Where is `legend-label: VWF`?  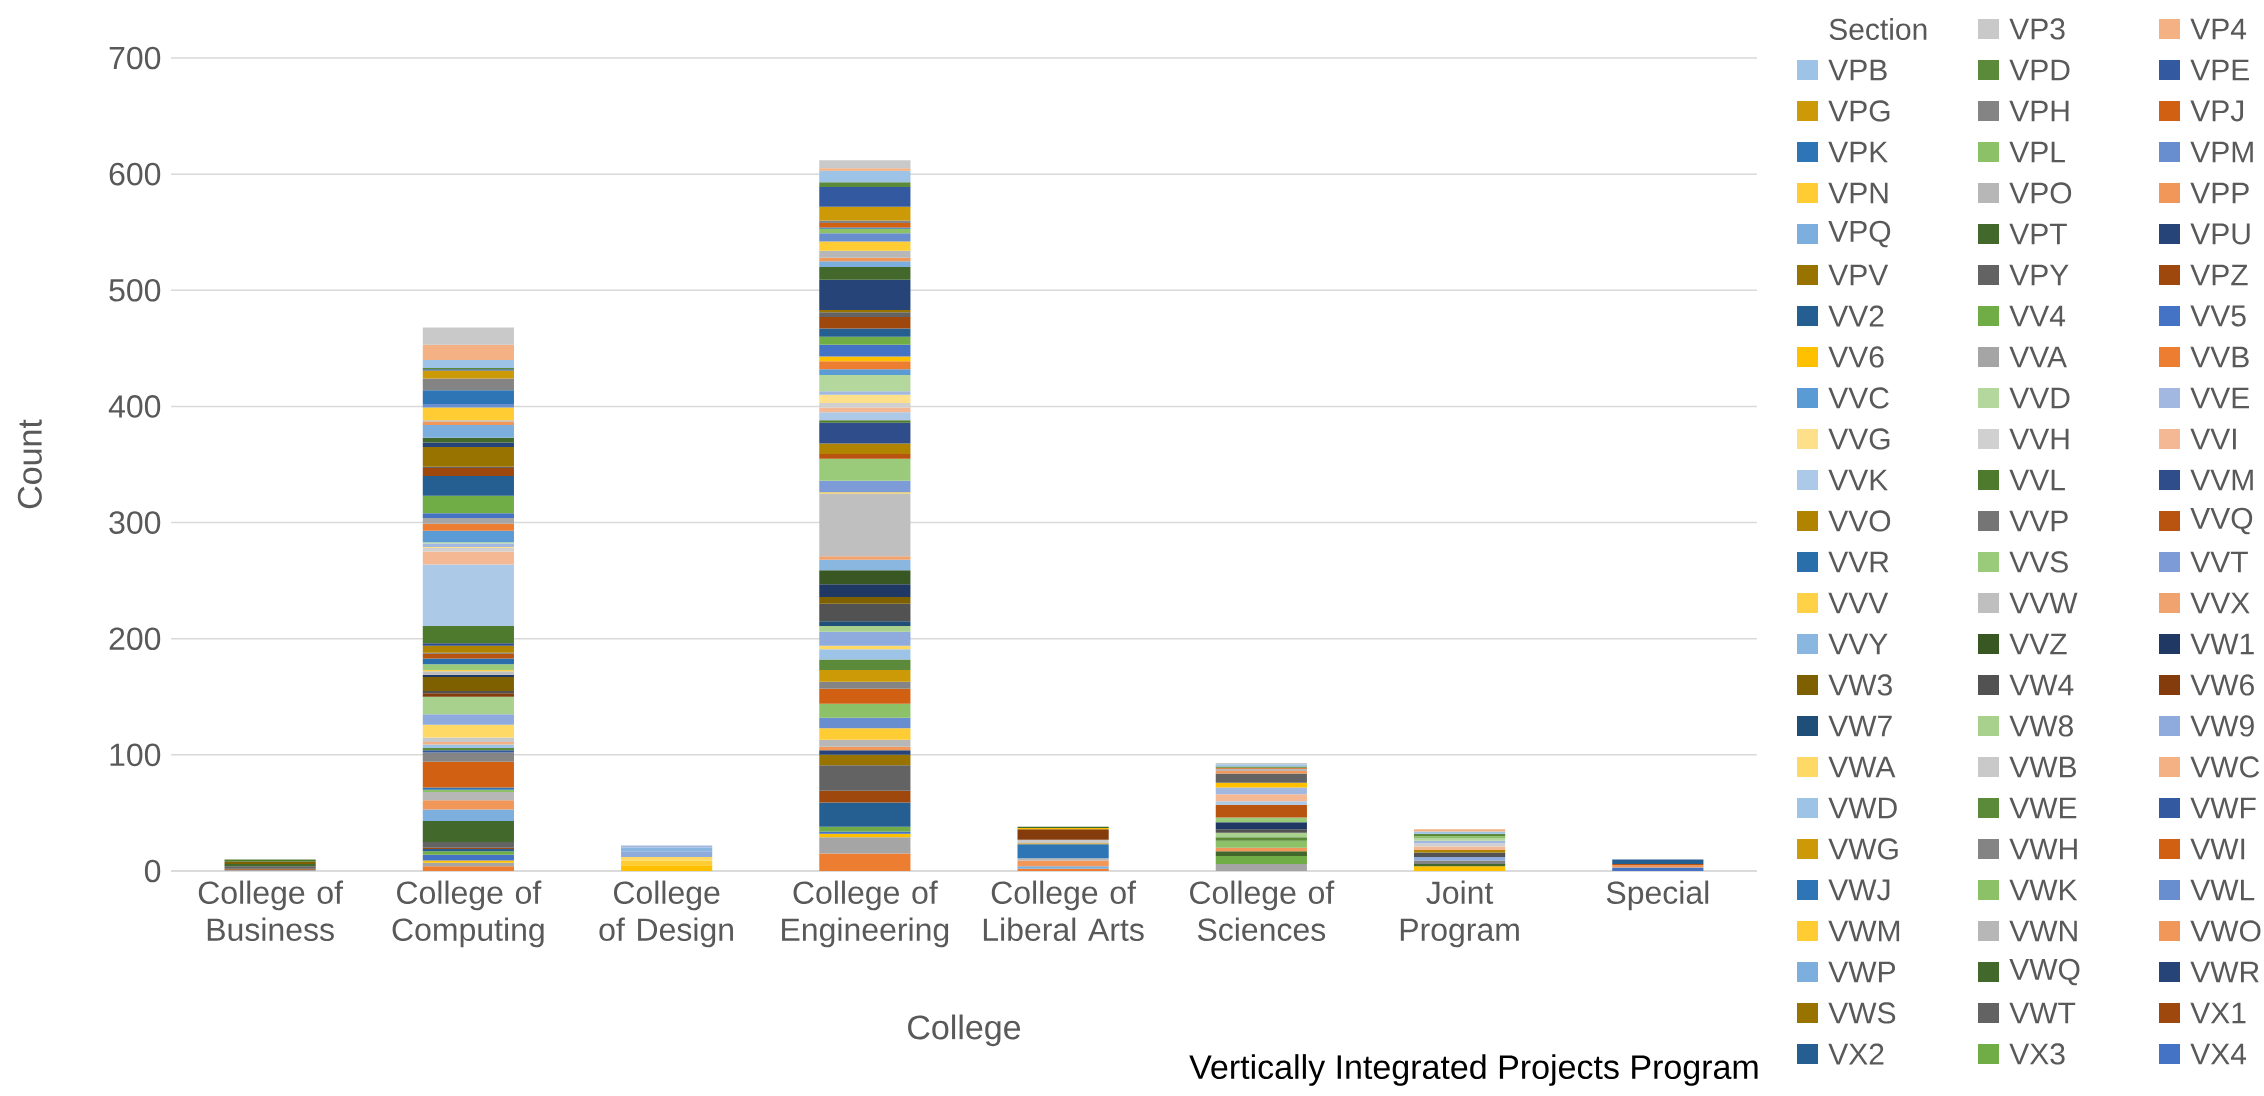 legend-label: VWF is located at coordinates (2223, 808).